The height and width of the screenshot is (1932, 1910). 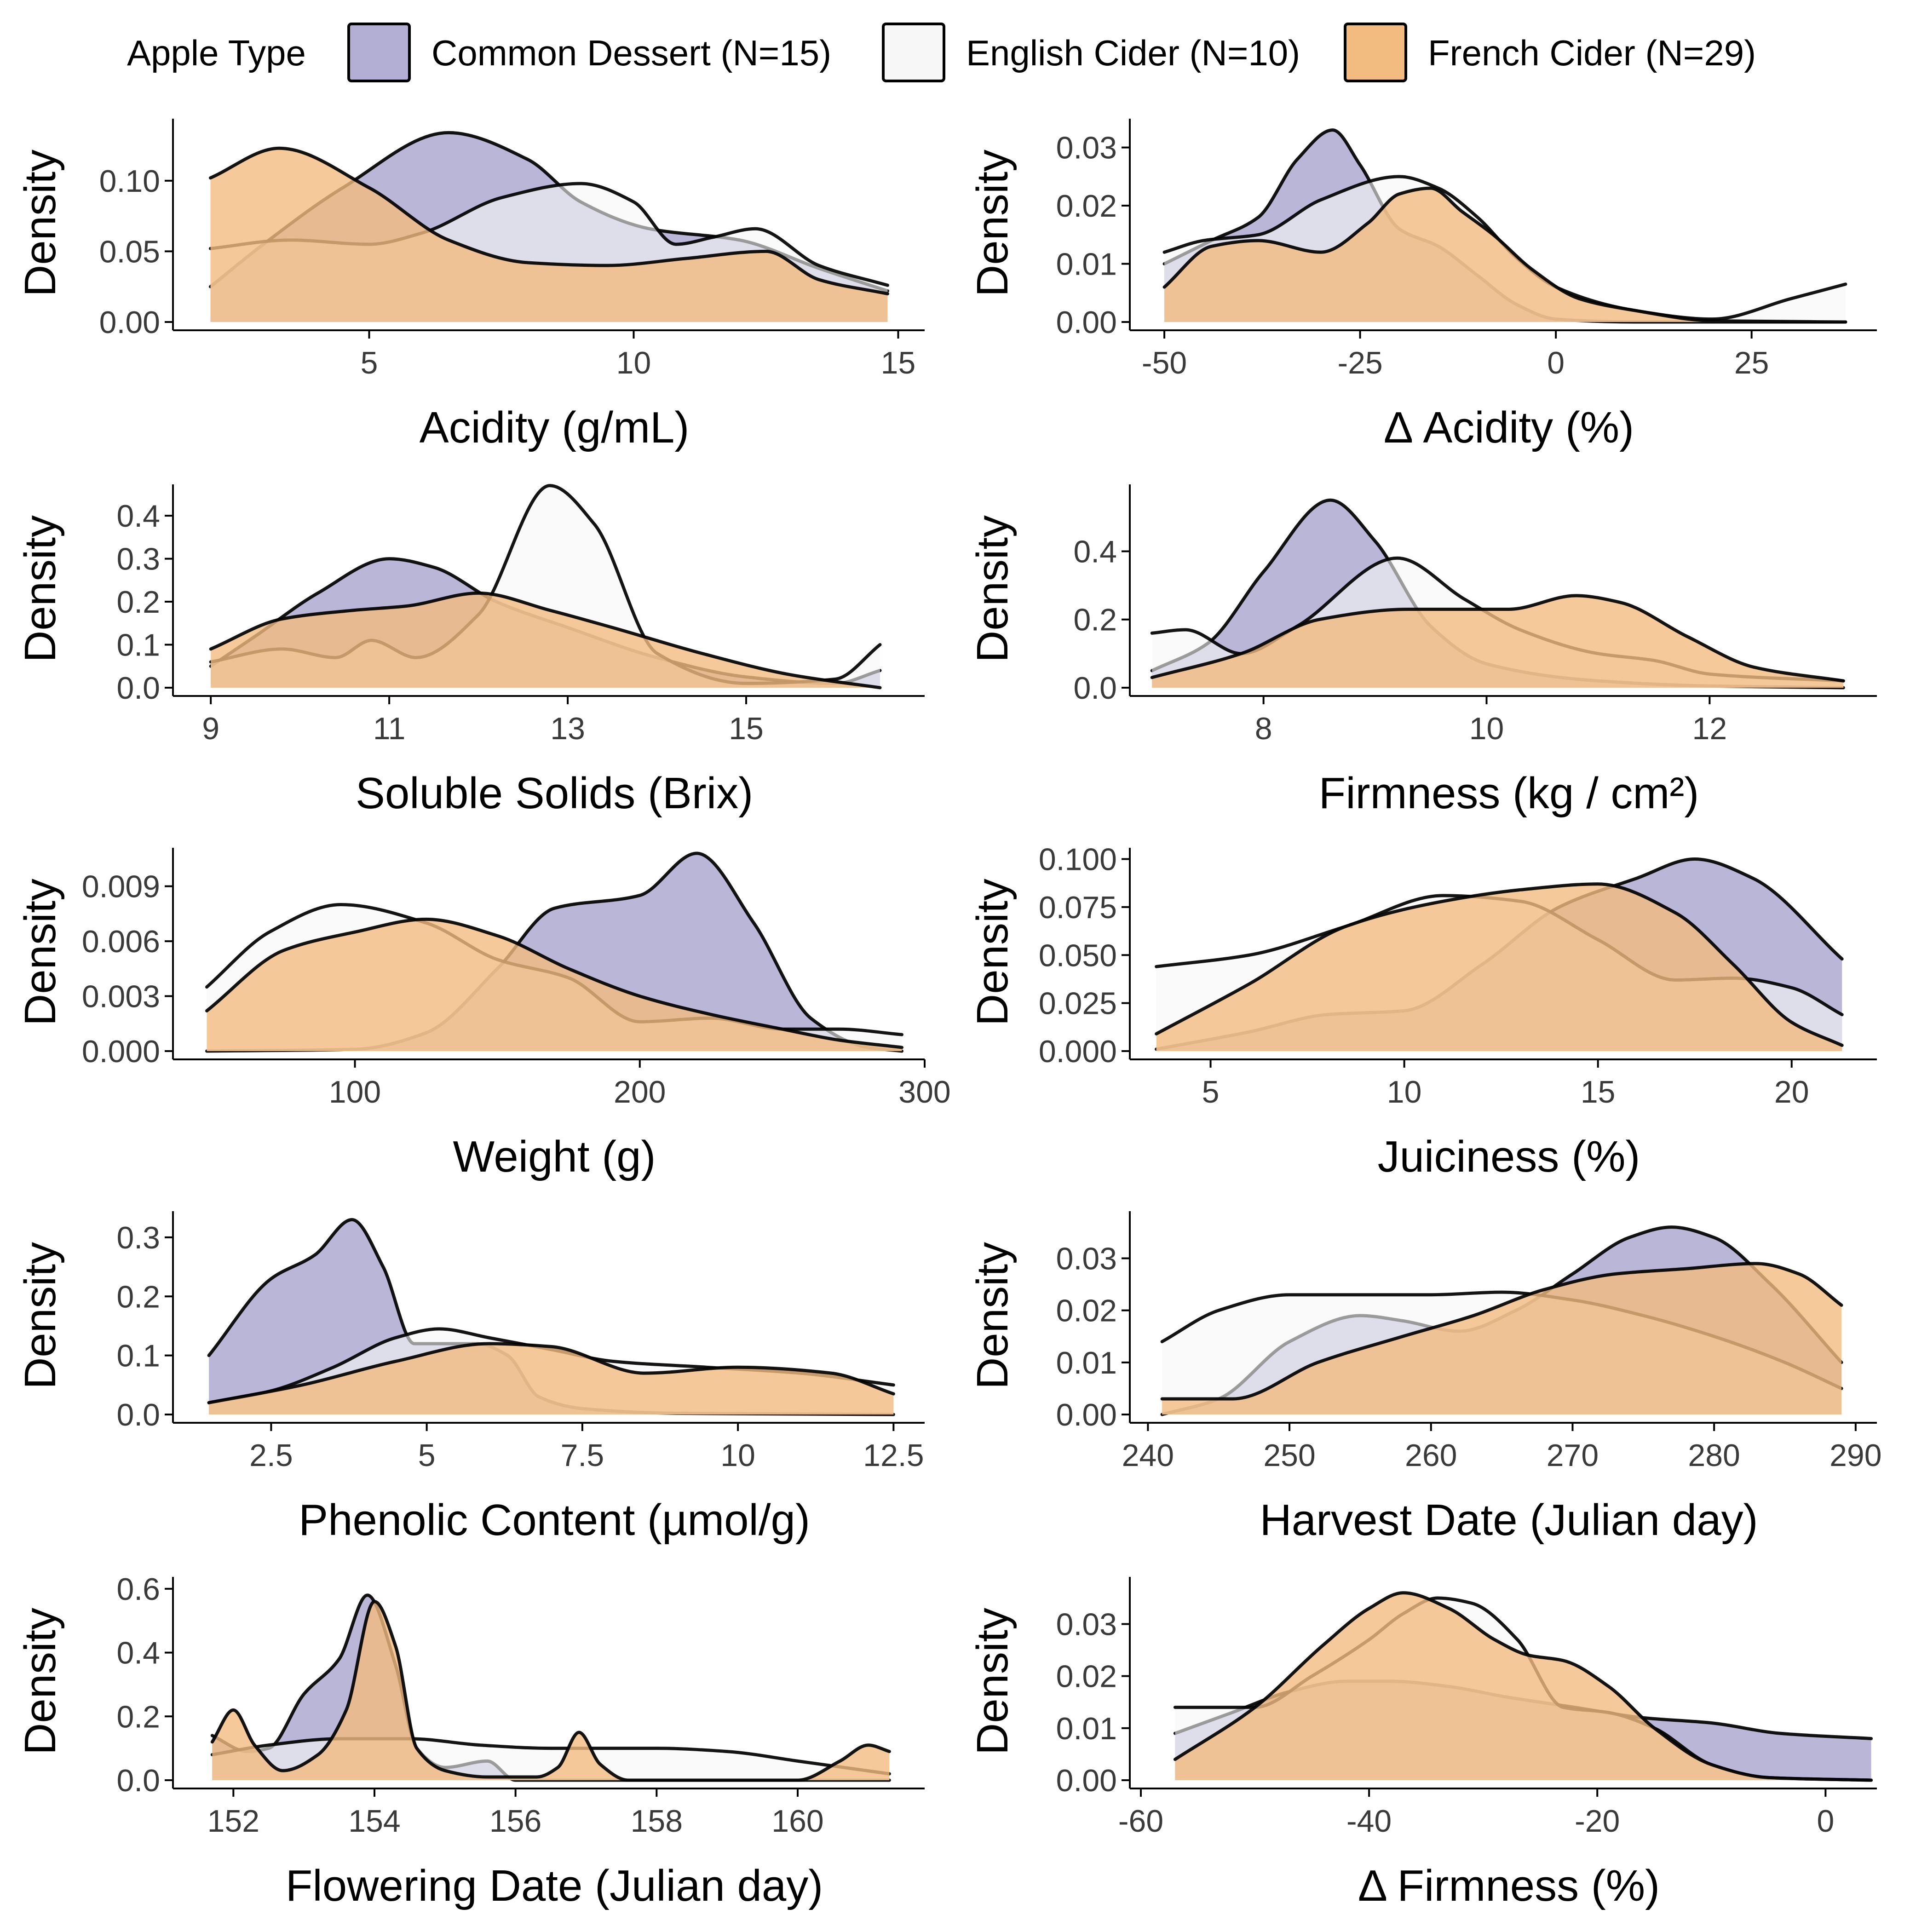 I want to click on y-tick-label: 0.025, so click(x=1078, y=1003).